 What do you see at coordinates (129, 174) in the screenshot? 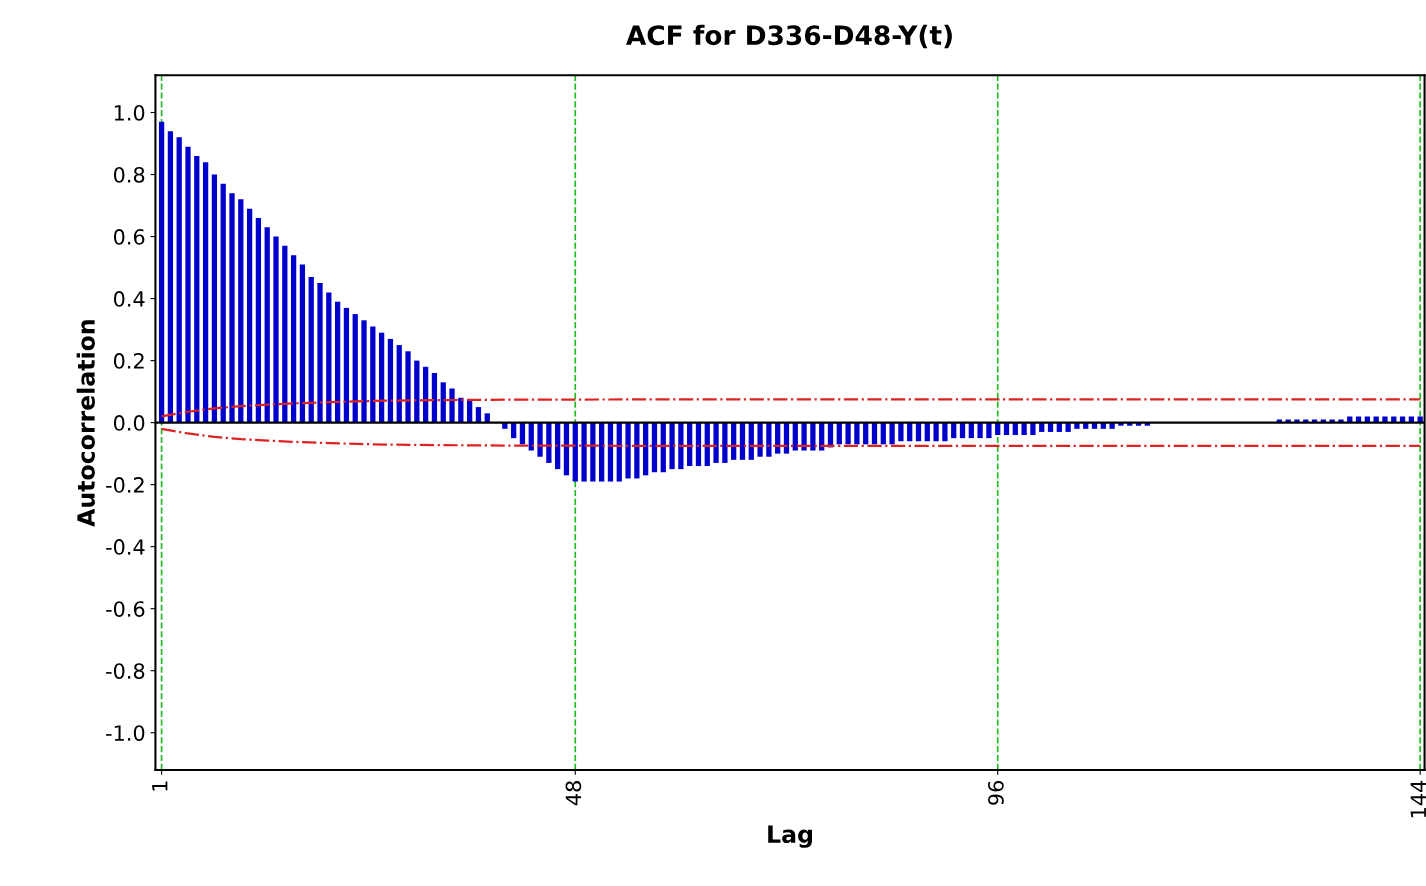
I see `y-tick-label: 0.8` at bounding box center [129, 174].